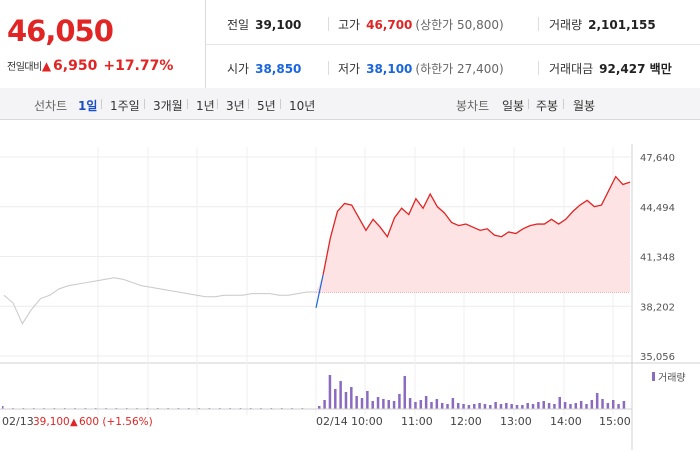 This screenshot has height=454, width=700. Describe the element at coordinates (657, 258) in the screenshot. I see `y-tick-label: 41,348` at that location.